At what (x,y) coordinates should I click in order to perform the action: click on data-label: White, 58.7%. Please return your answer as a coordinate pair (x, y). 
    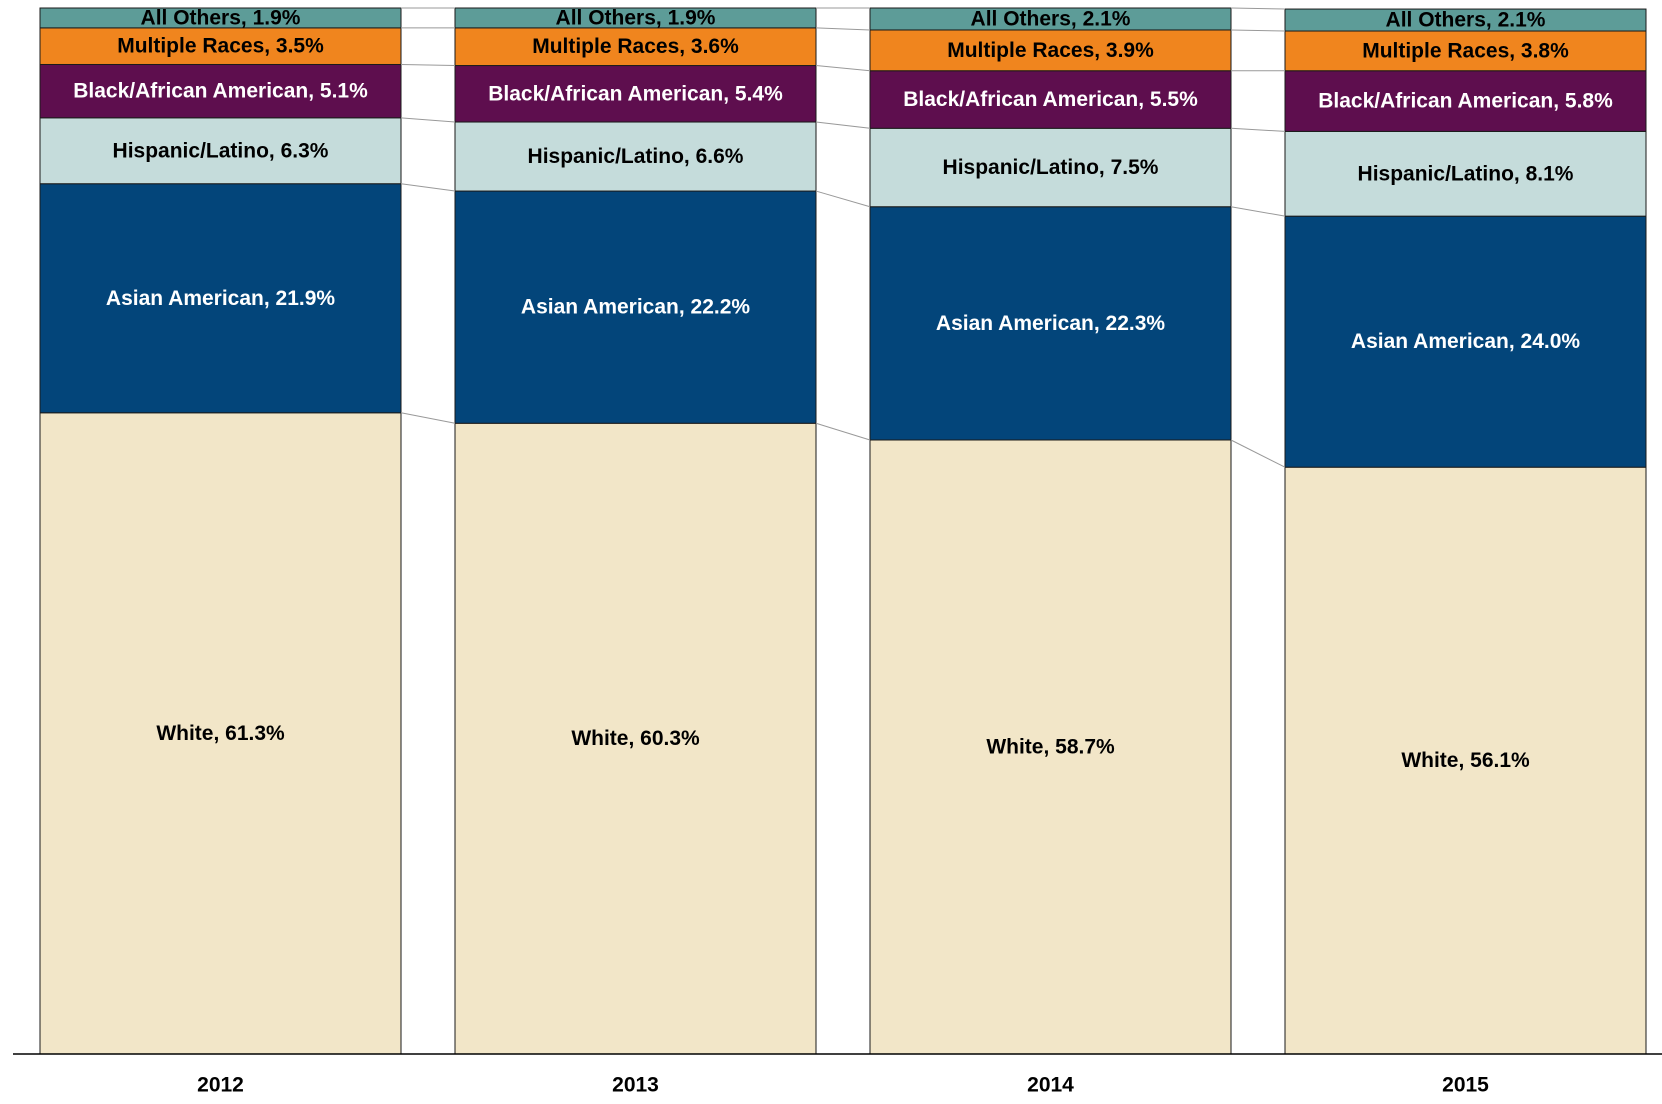
    Looking at the image, I should click on (1050, 747).